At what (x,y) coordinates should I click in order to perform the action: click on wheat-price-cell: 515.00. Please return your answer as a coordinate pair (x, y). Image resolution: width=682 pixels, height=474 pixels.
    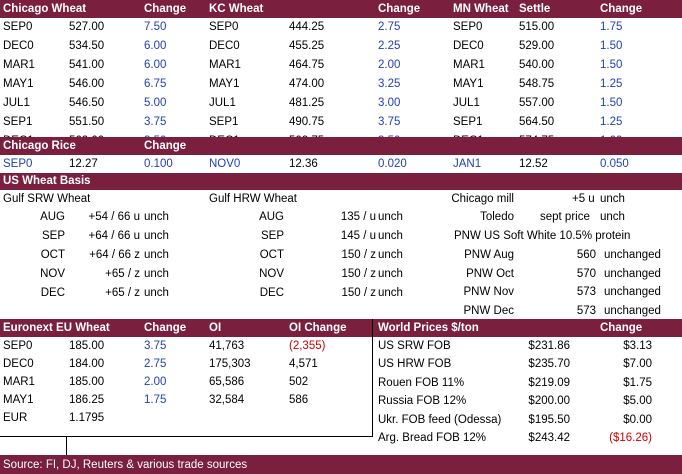
    Looking at the image, I should click on (537, 27).